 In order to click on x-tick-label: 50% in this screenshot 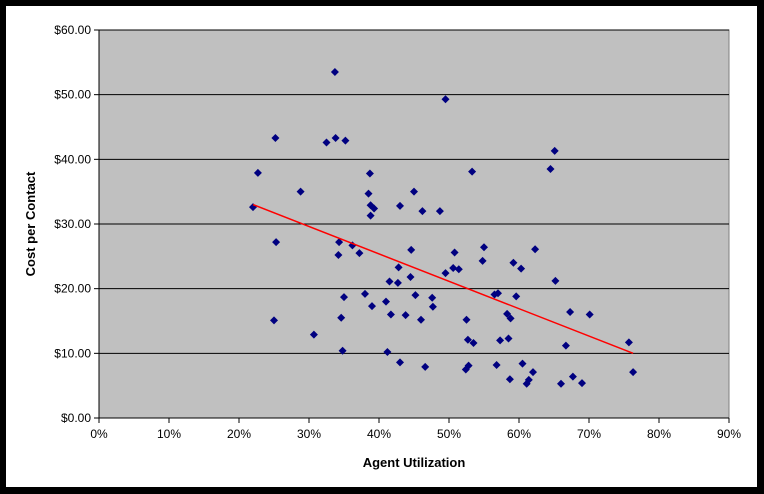, I will do `click(449, 434)`.